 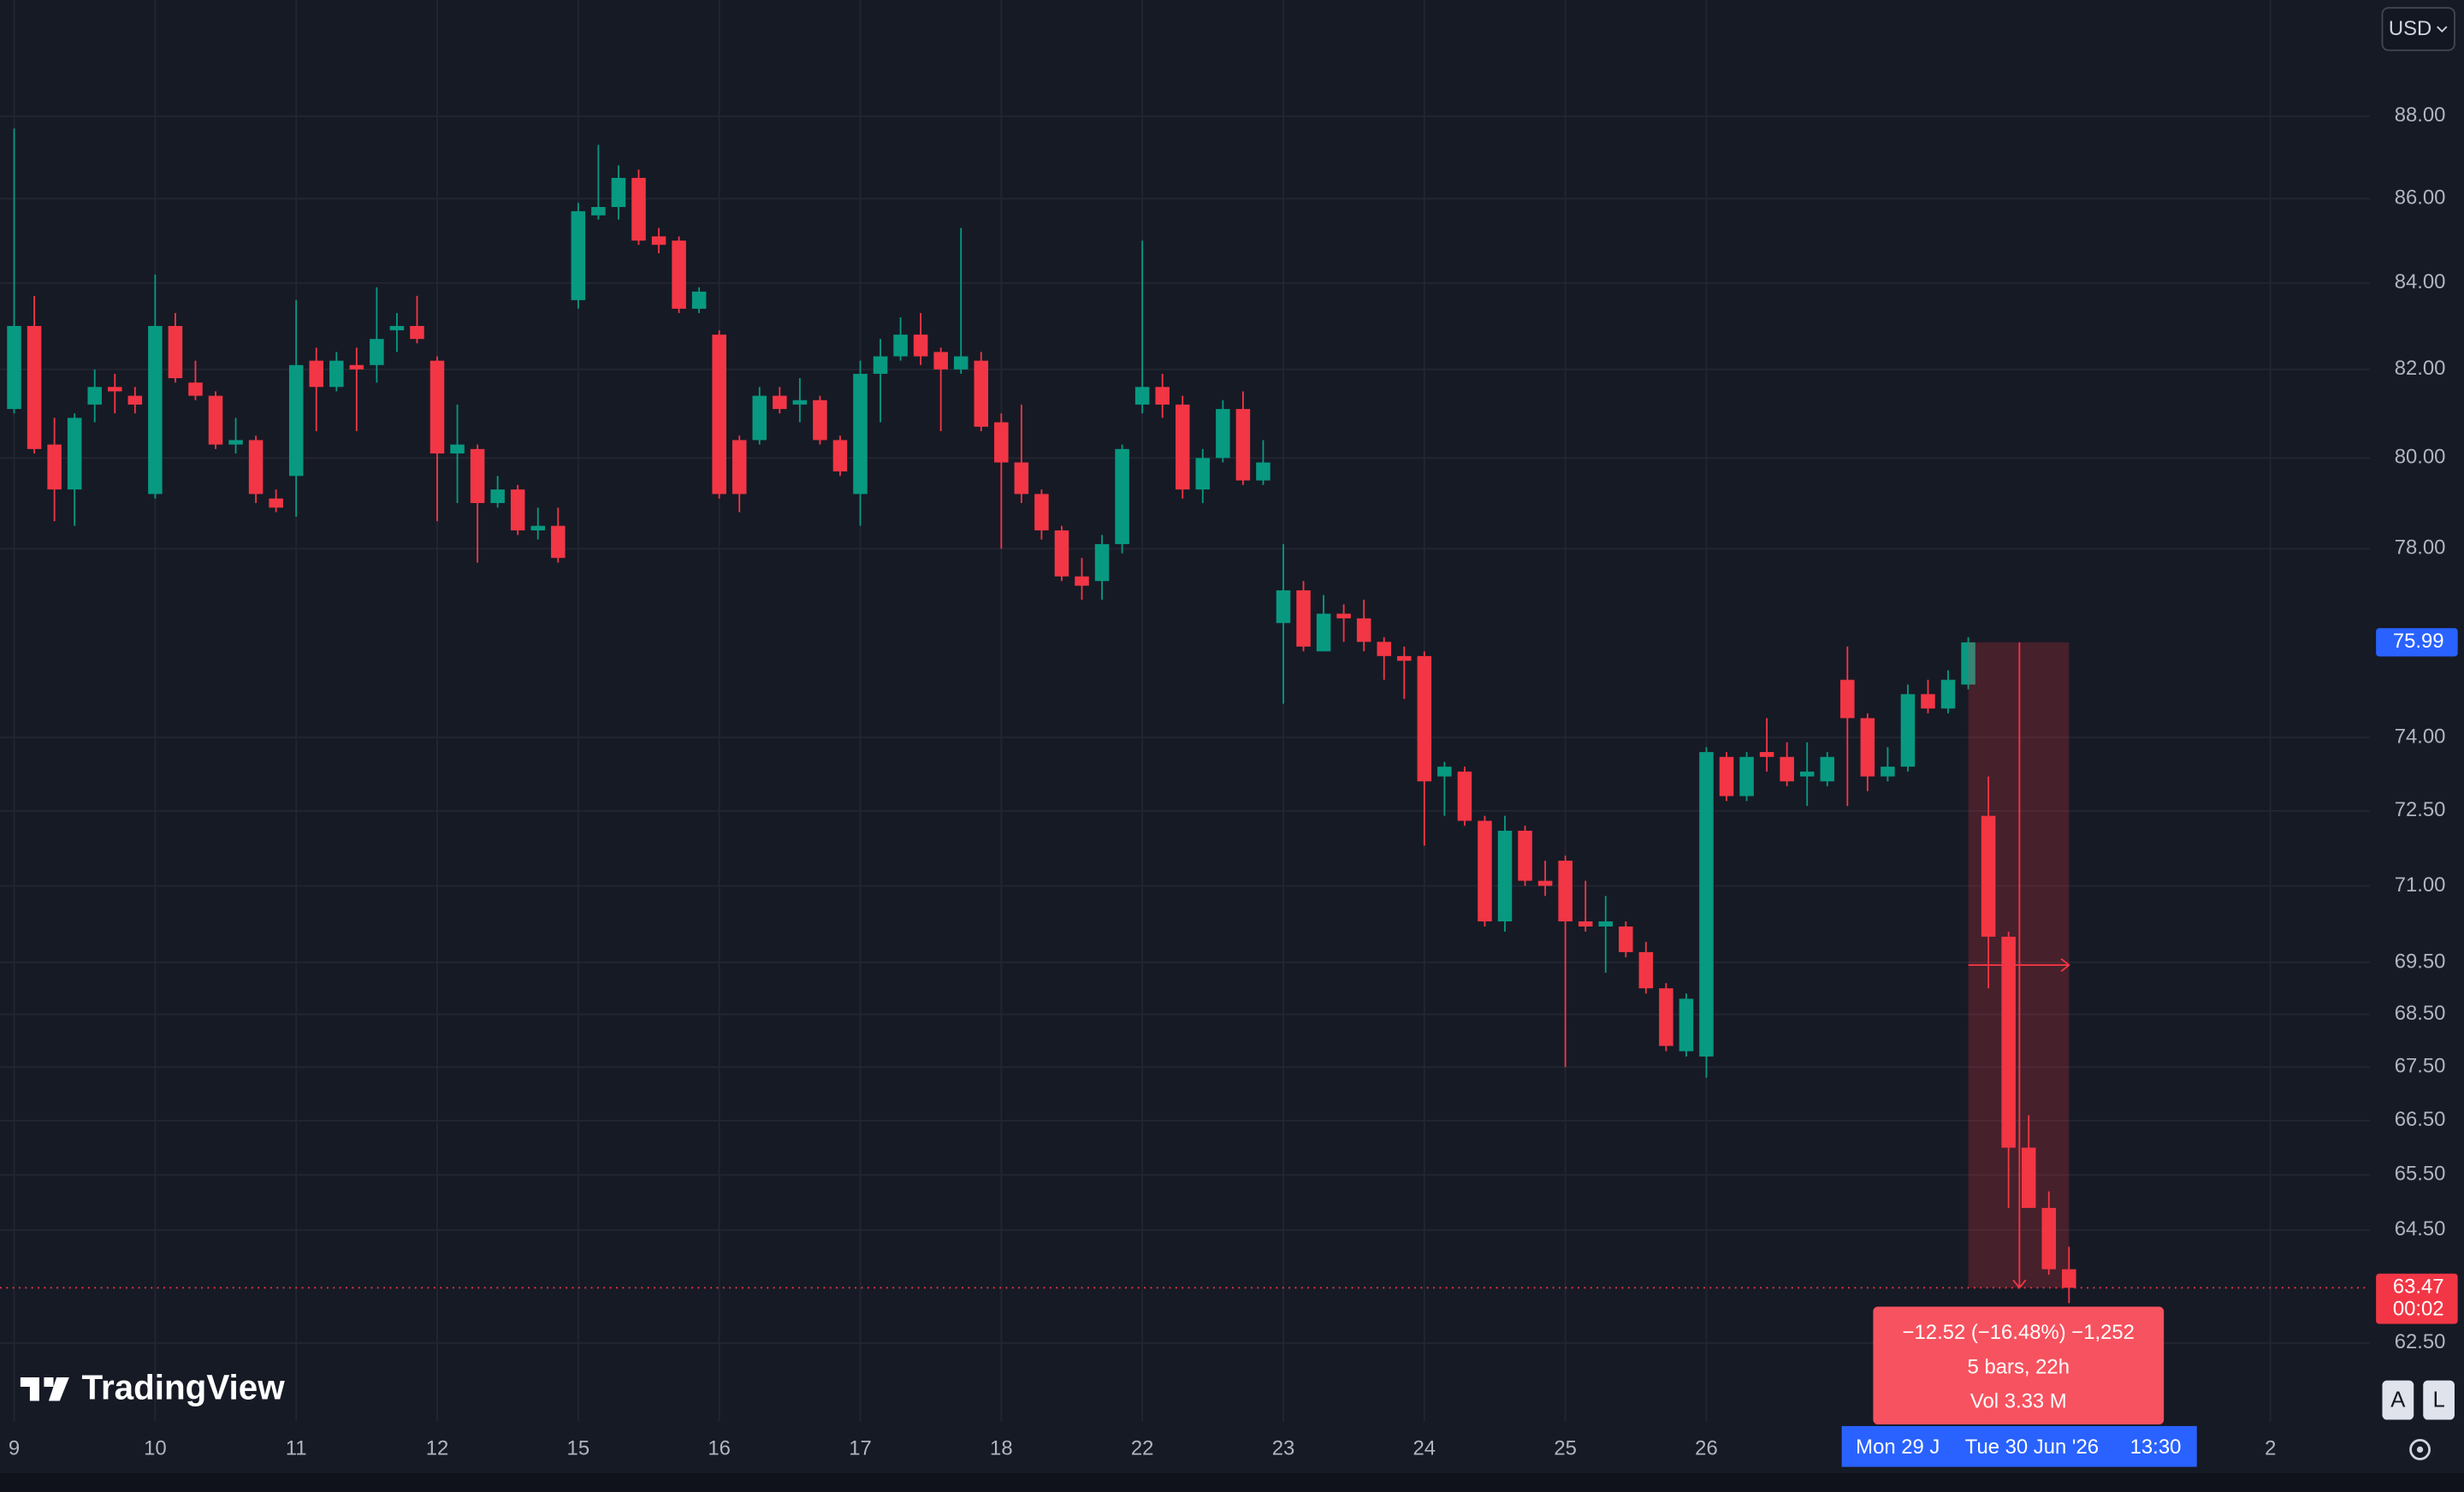 I want to click on x-tick-label: 18, so click(x=1001, y=1448).